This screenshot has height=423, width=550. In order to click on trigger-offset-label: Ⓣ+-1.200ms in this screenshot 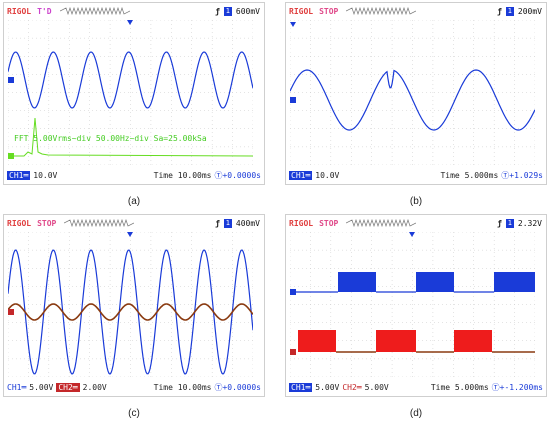, I will do `click(517, 387)`.